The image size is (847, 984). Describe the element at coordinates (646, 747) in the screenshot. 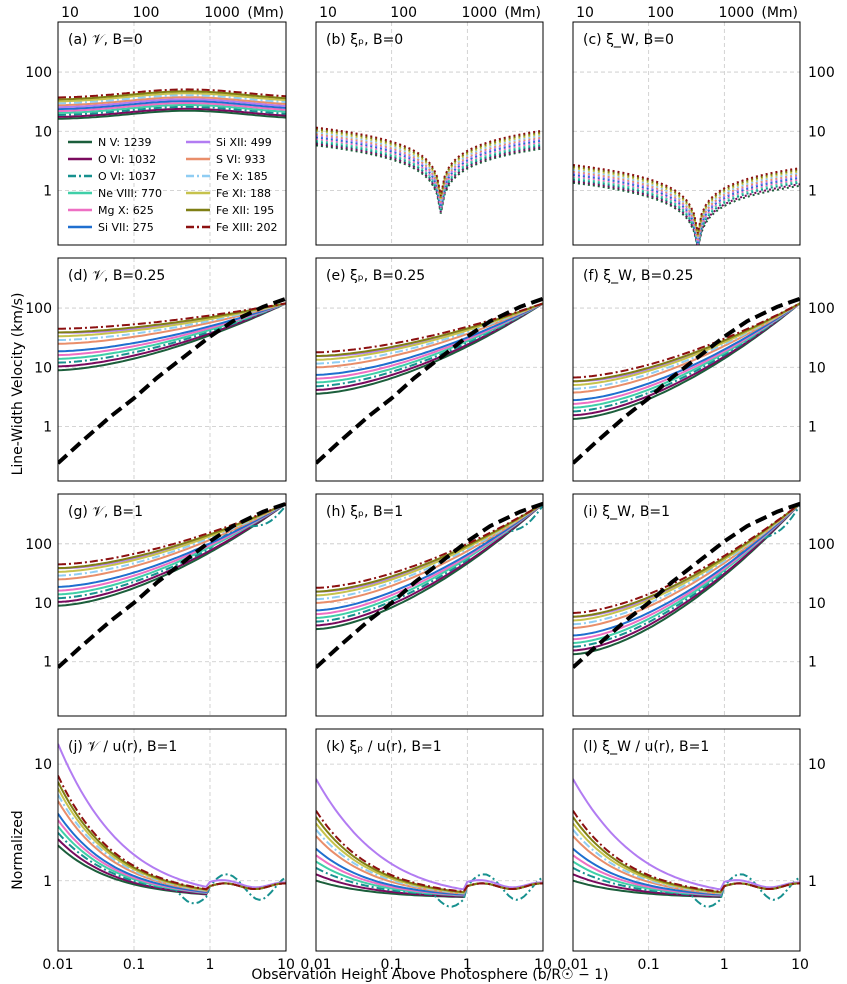

I see `panel-title: (l) ξ_W / u(r), B=1` at that location.